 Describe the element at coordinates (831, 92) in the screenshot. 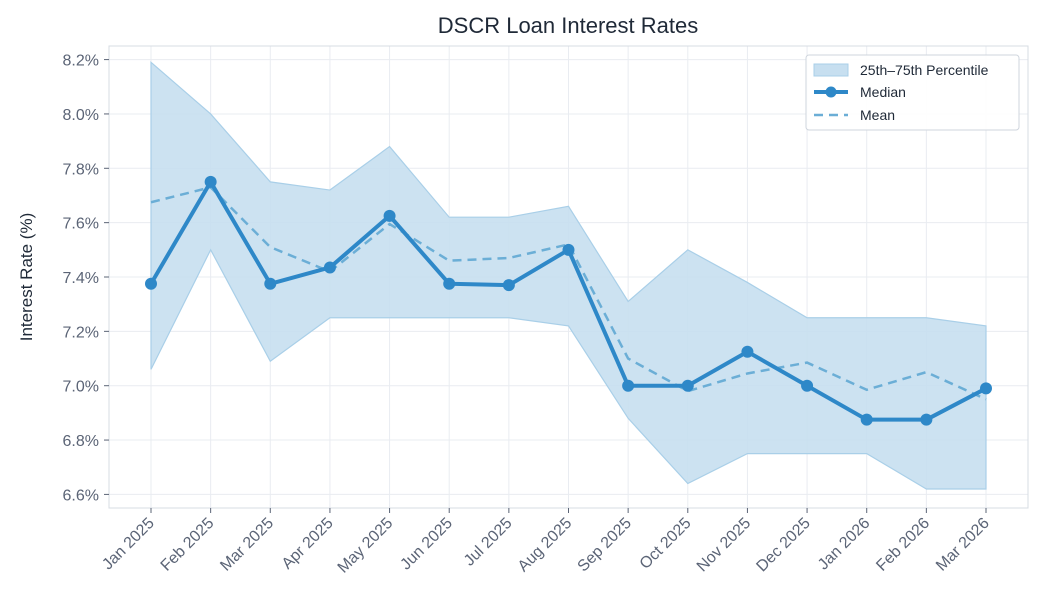

I see `legend-swatch-median-marker` at that location.